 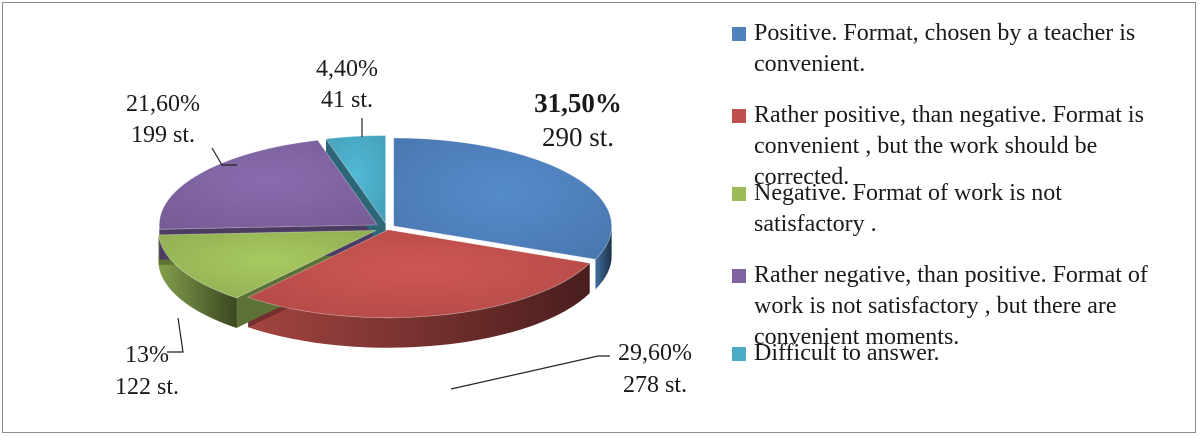 What do you see at coordinates (578, 137) in the screenshot?
I see `data-label-count: 290 st.` at bounding box center [578, 137].